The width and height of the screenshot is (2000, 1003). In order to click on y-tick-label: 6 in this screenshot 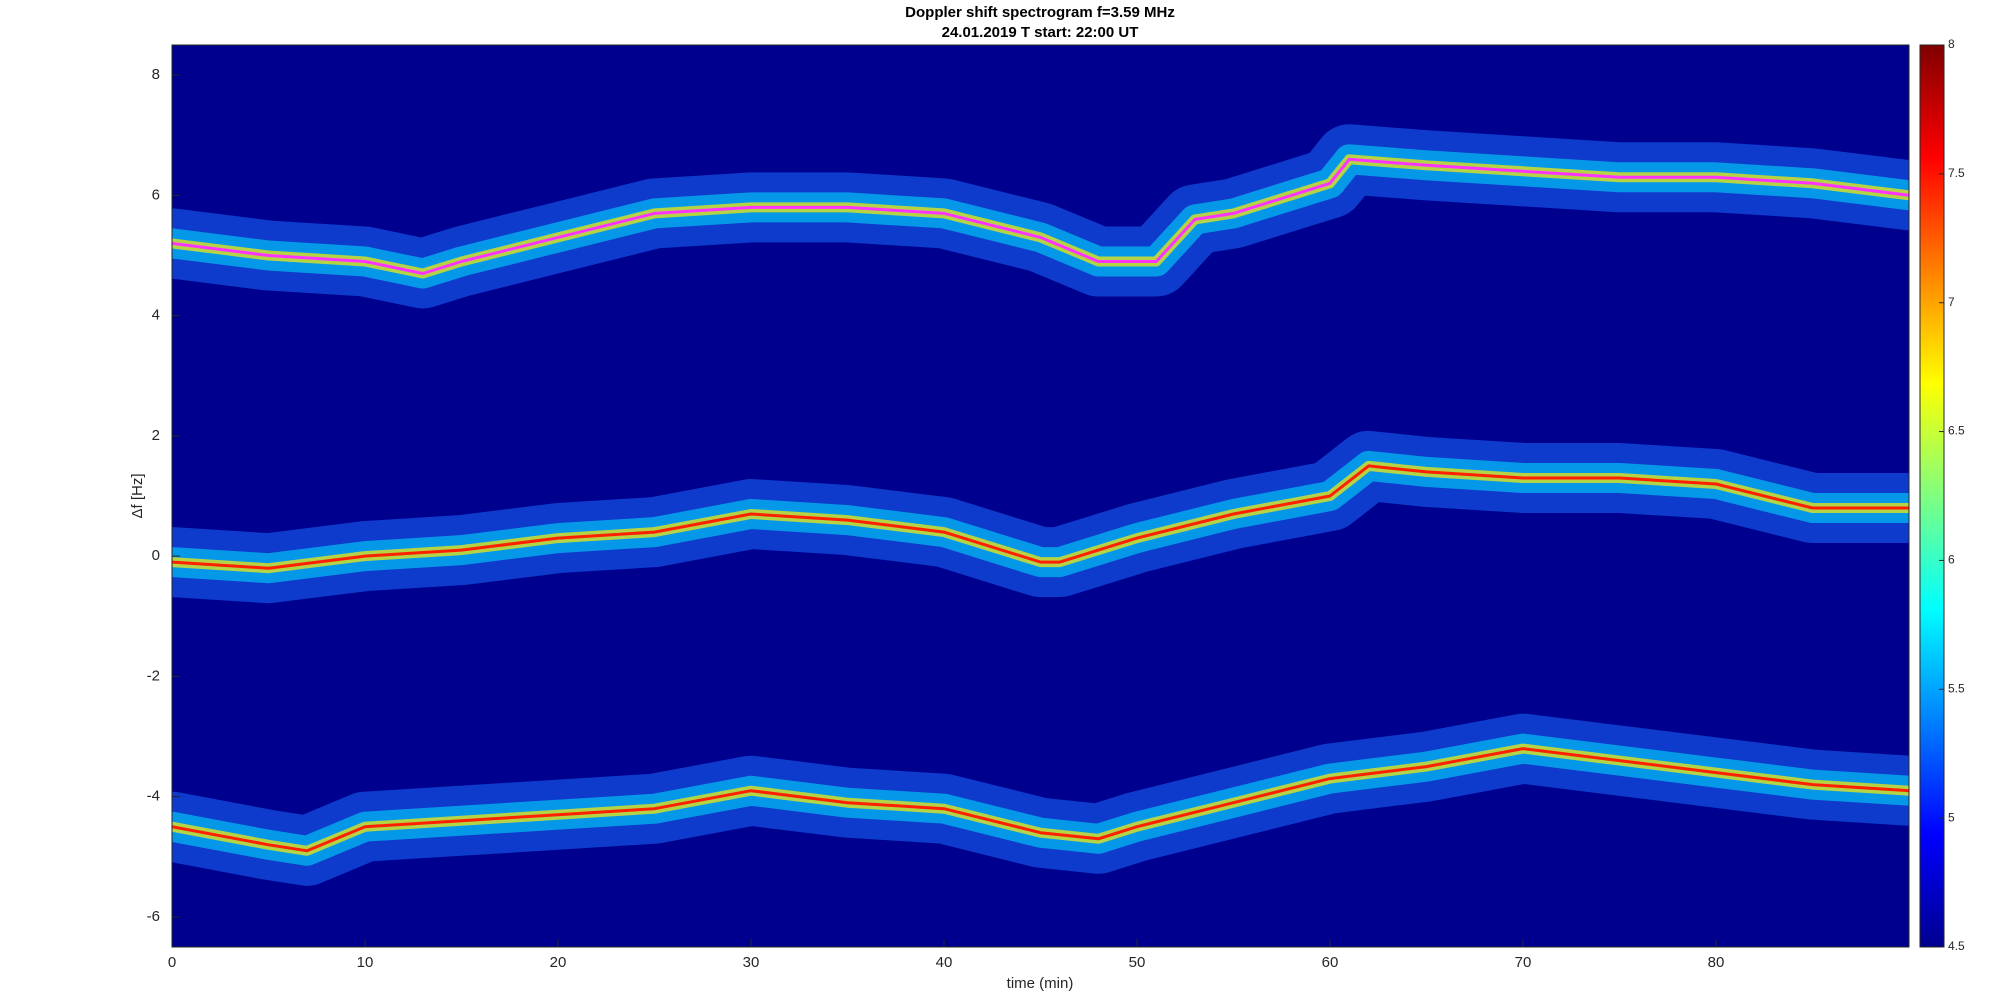, I will do `click(156, 194)`.